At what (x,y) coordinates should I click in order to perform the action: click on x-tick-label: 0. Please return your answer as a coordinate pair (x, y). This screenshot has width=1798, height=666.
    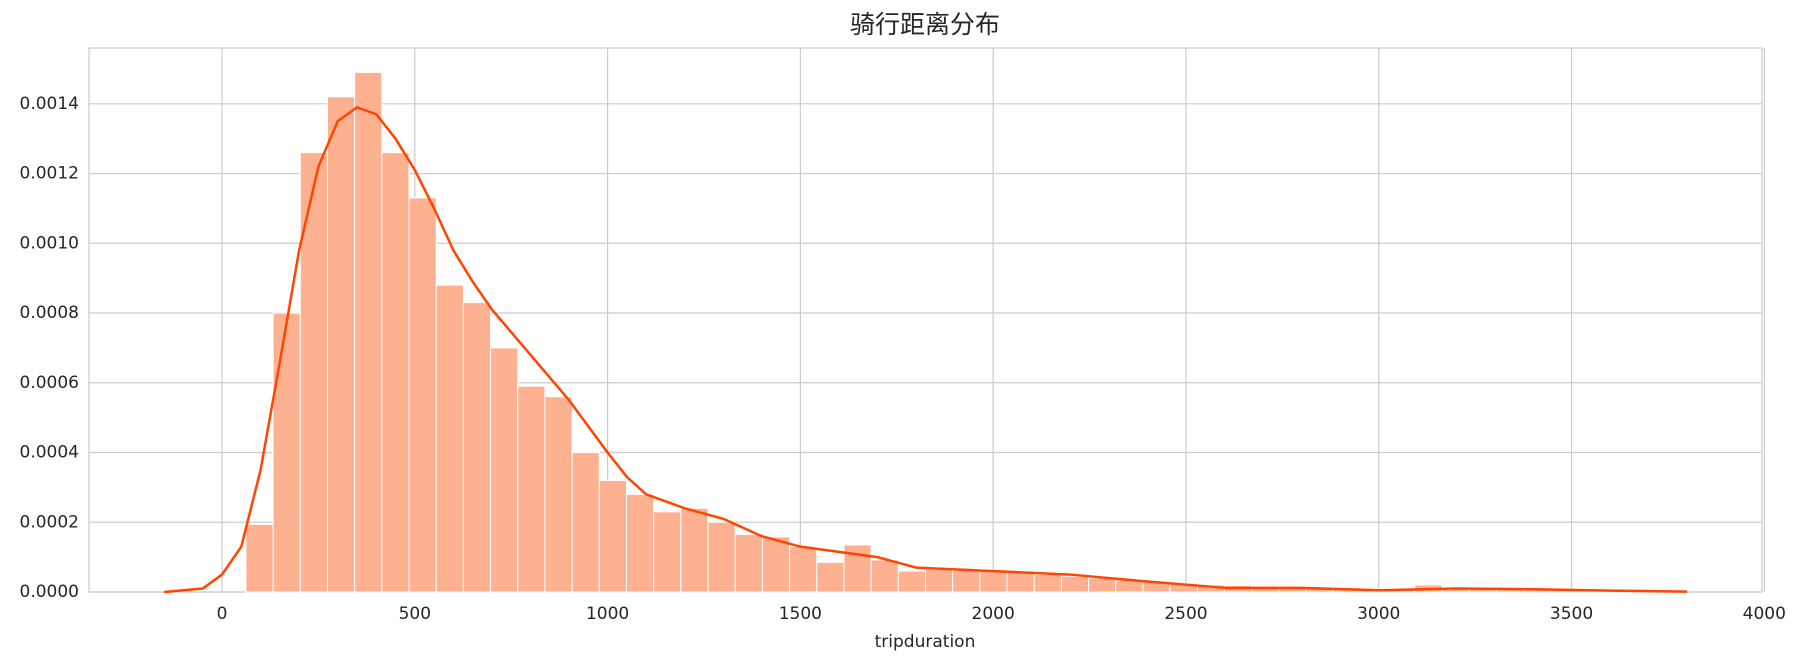
    Looking at the image, I should click on (222, 614).